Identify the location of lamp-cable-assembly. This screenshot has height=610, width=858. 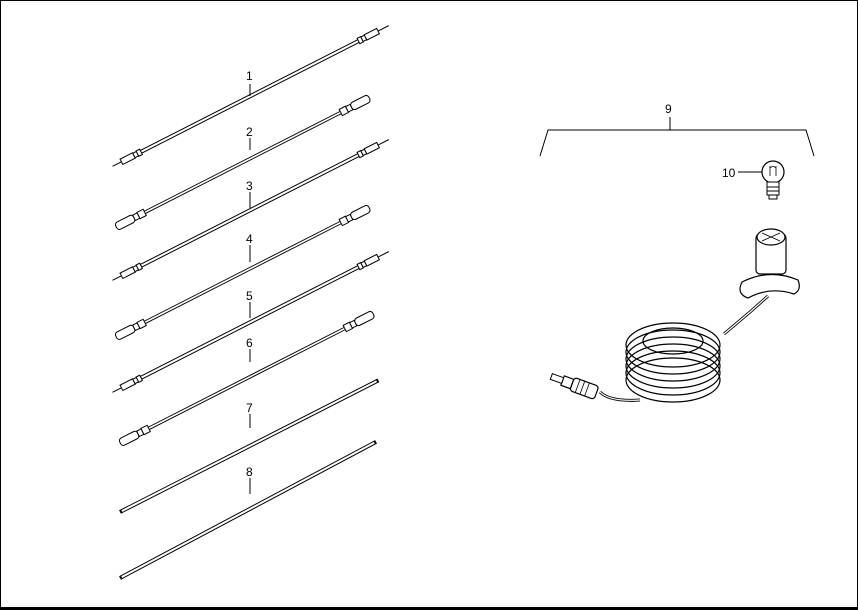
(674, 315).